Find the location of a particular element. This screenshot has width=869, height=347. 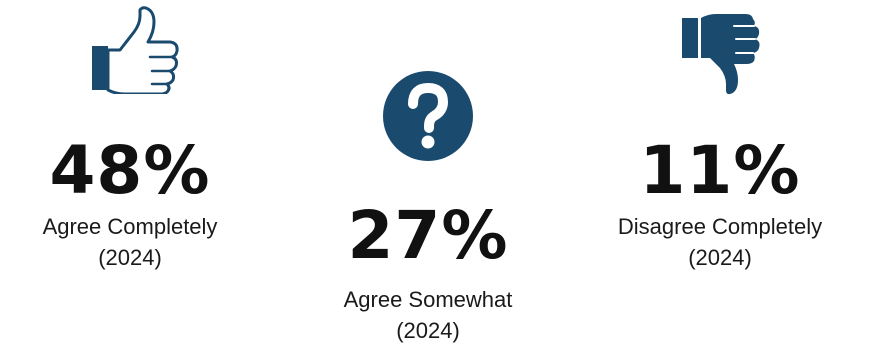

stat-label-line1: Agree Completely is located at coordinates (130, 226).